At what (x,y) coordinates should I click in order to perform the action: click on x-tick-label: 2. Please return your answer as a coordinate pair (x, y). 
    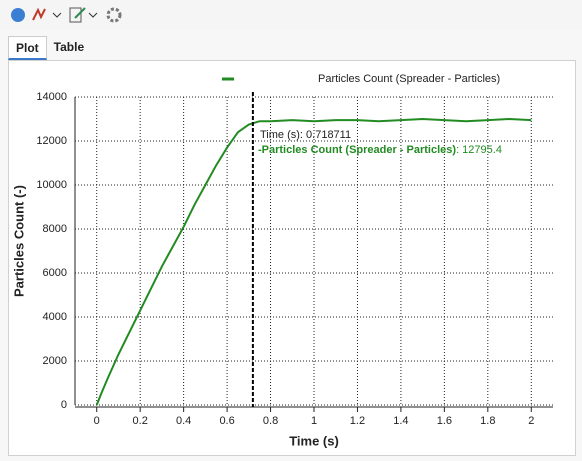
    Looking at the image, I should click on (531, 421).